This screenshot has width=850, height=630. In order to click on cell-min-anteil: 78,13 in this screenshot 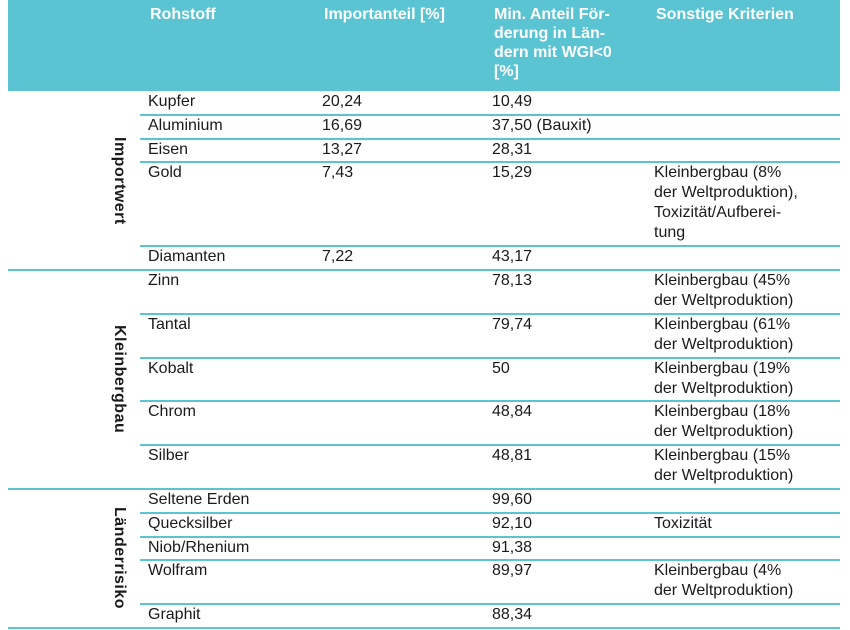, I will do `click(512, 280)`.